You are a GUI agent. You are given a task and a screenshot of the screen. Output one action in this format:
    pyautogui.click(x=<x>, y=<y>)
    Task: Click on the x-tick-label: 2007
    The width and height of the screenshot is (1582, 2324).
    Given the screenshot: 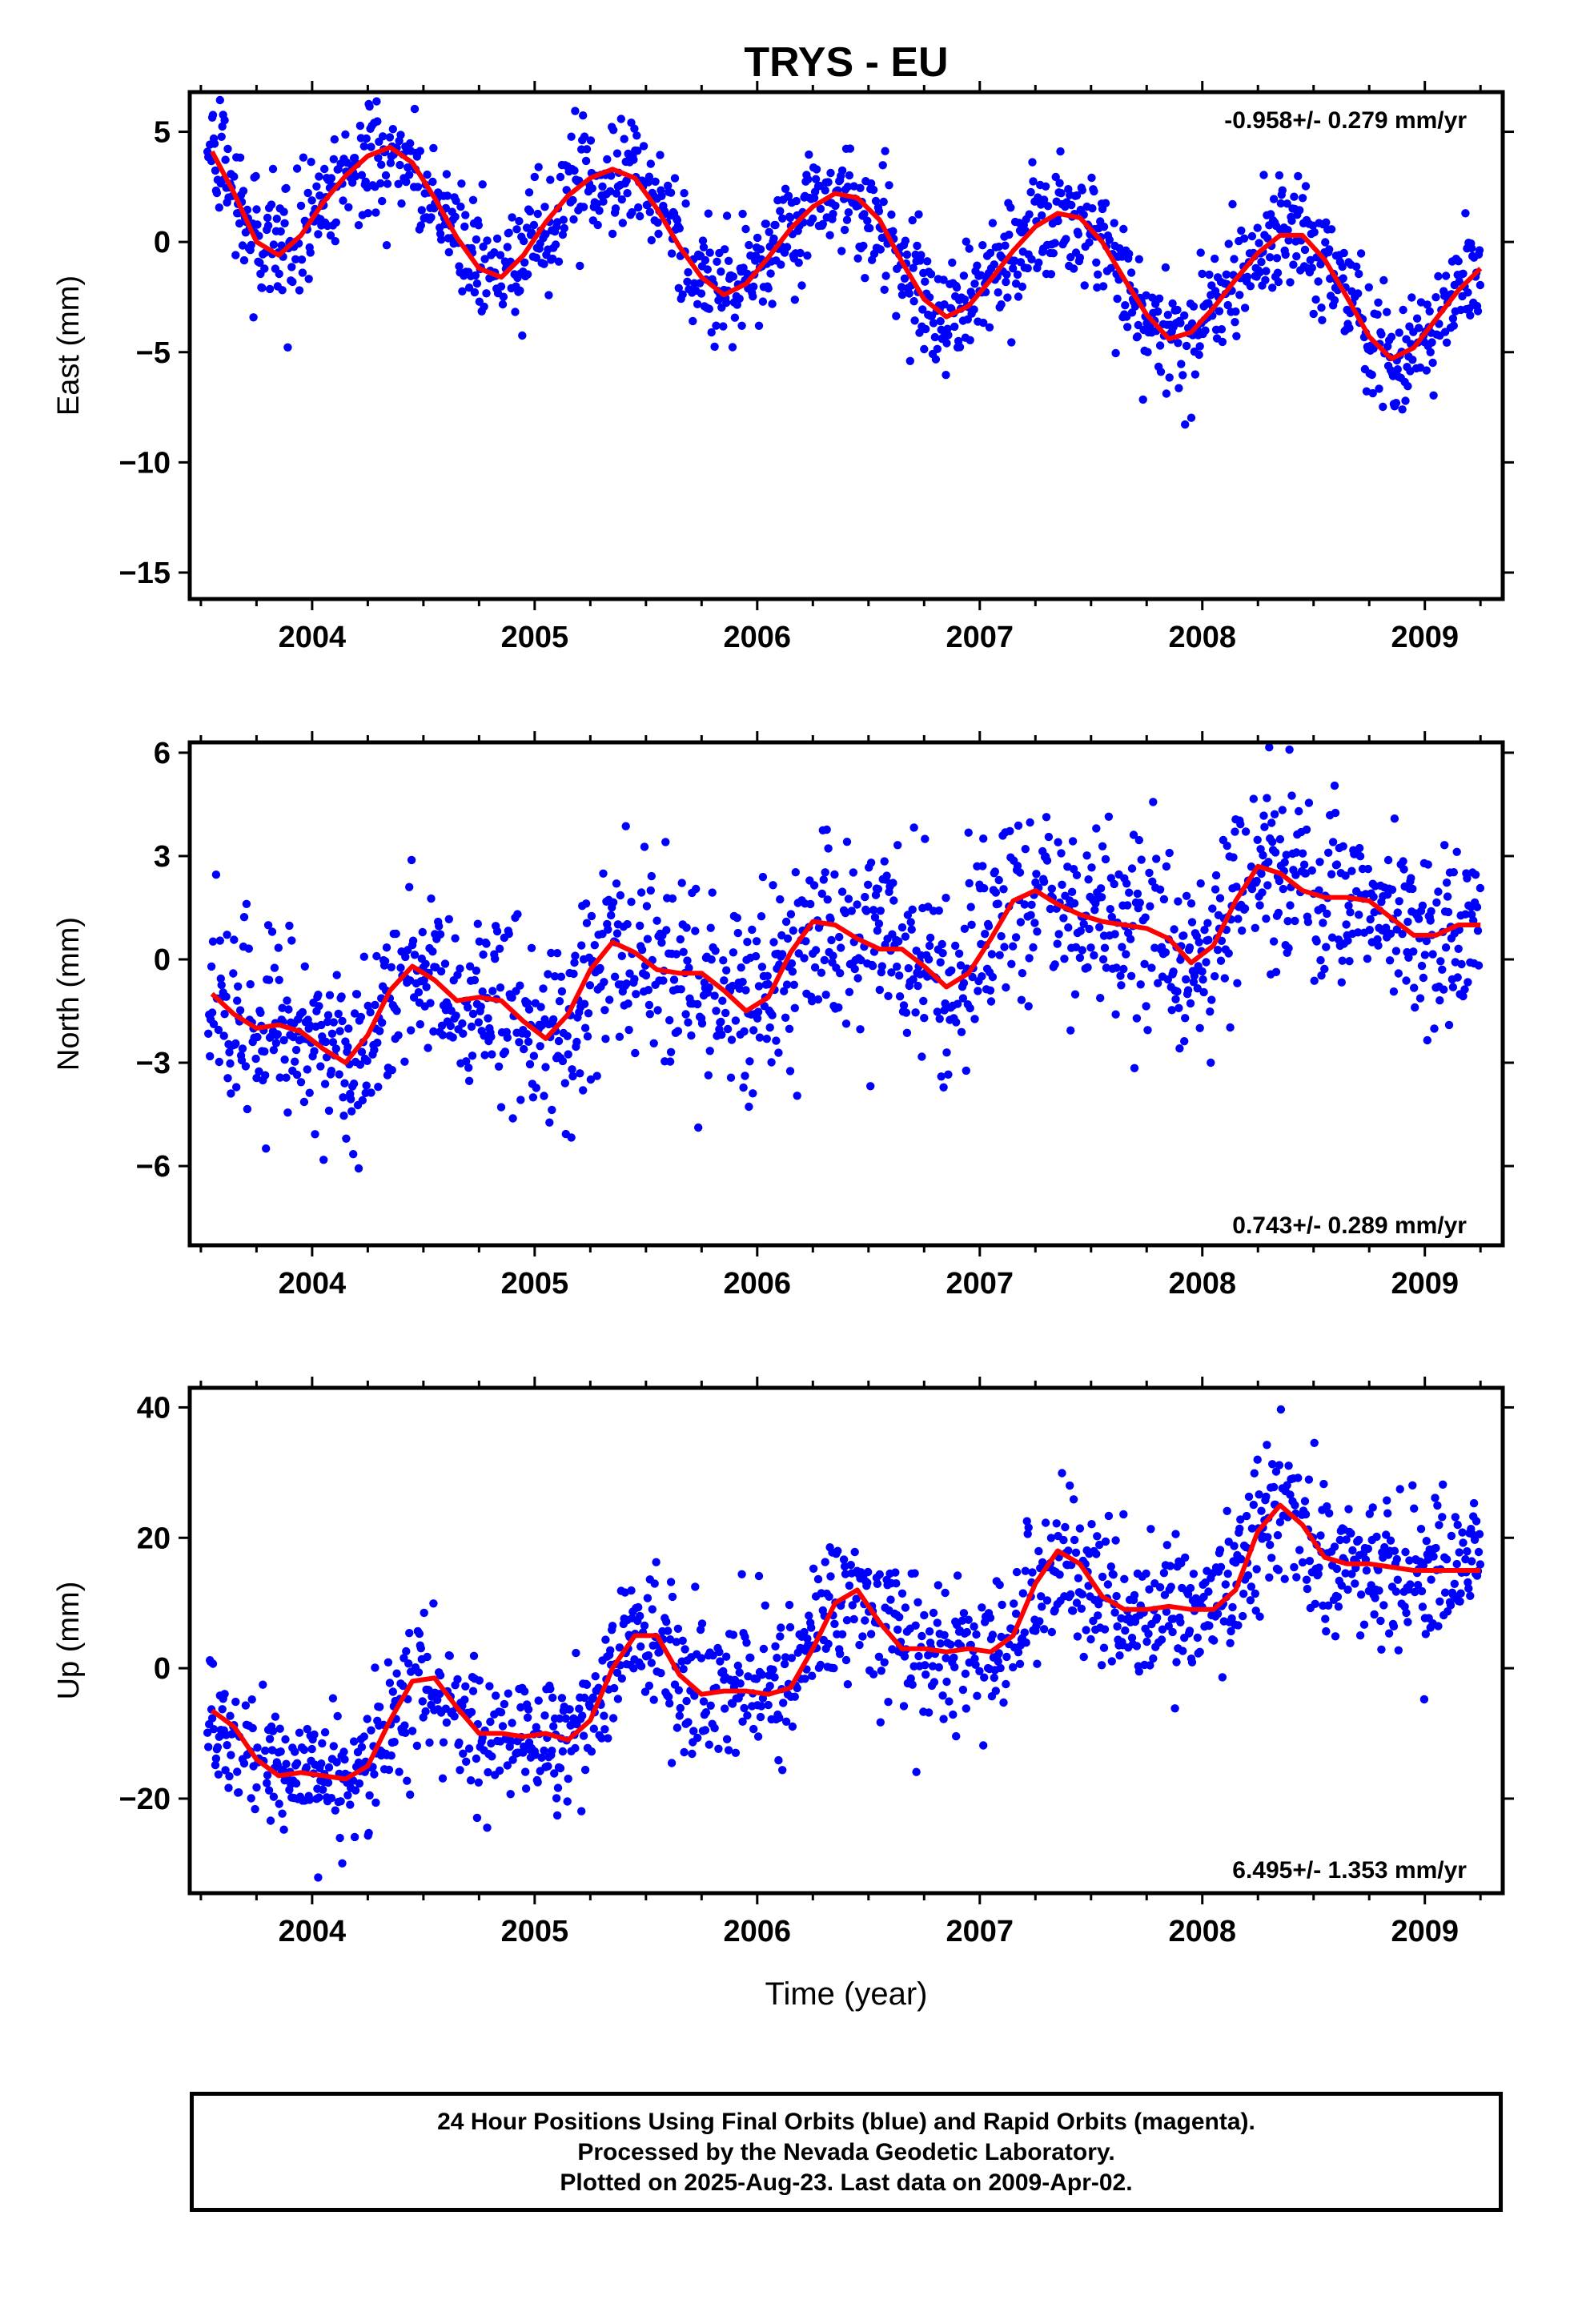 What is the action you would take?
    pyautogui.click(x=980, y=637)
    